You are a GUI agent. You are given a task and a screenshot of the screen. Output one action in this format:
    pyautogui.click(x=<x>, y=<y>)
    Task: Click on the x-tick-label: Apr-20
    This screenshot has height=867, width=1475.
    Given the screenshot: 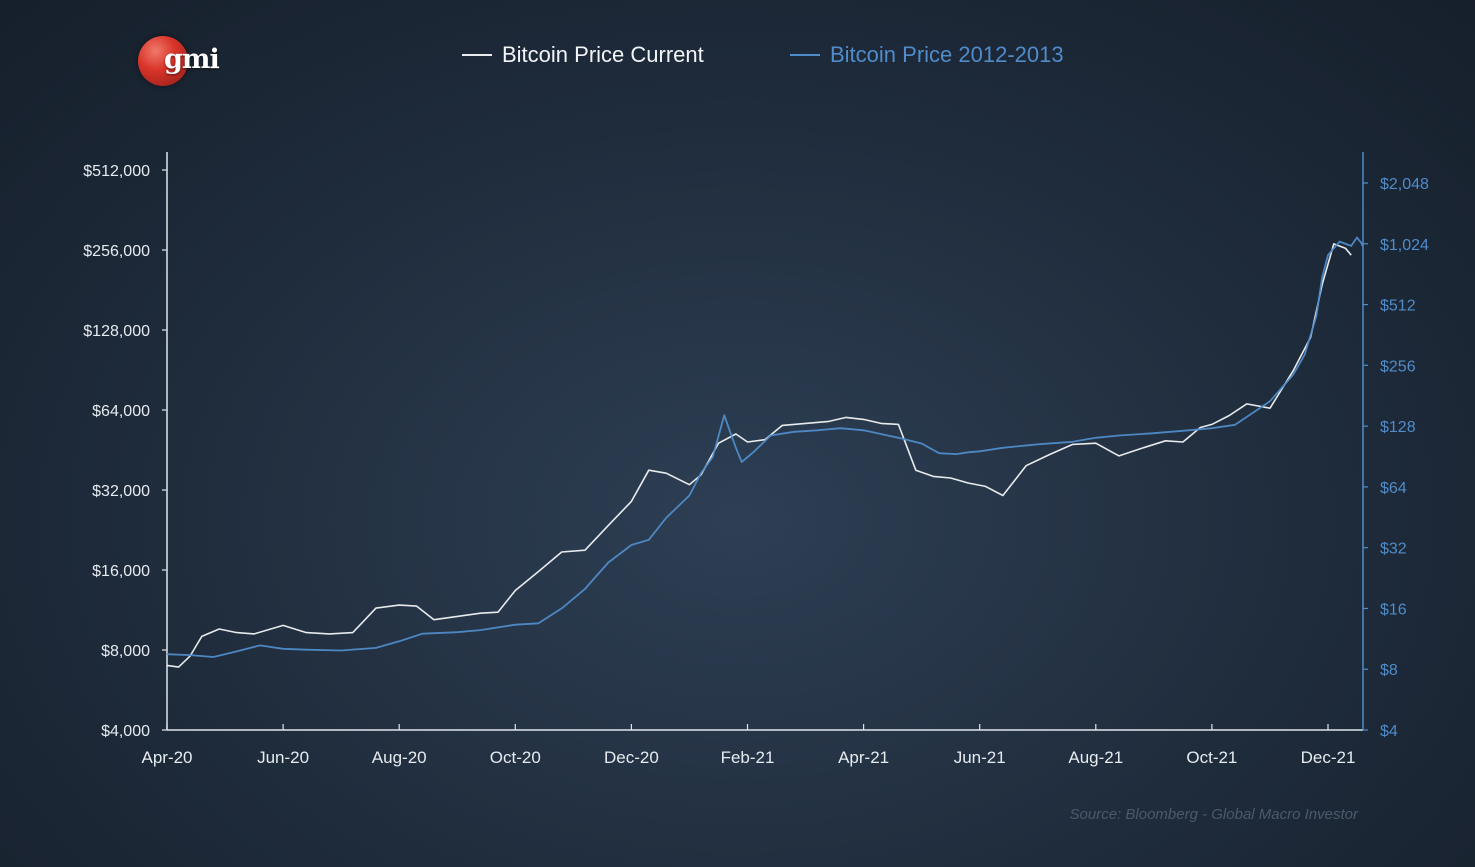 What is the action you would take?
    pyautogui.click(x=166, y=757)
    